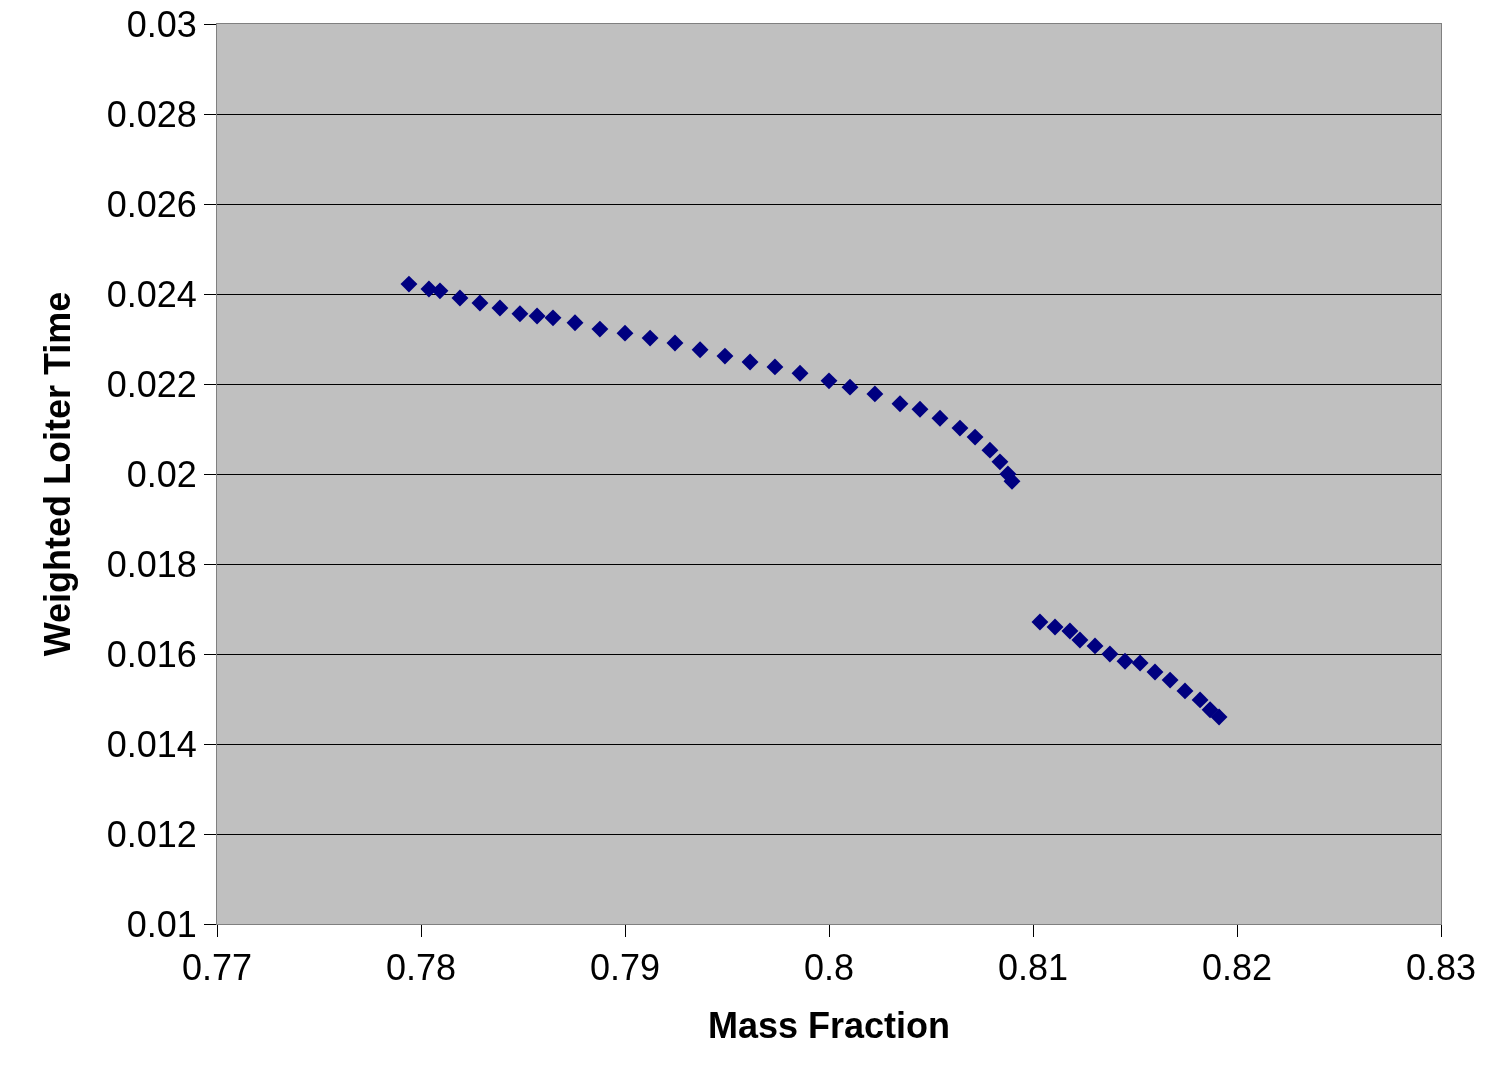  What do you see at coordinates (151, 564) in the screenshot?
I see `y-tick-label: 0.018` at bounding box center [151, 564].